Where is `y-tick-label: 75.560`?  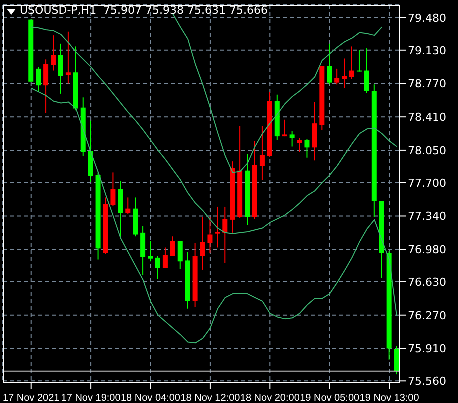
y-tick-label: 75.560 is located at coordinates (427, 381).